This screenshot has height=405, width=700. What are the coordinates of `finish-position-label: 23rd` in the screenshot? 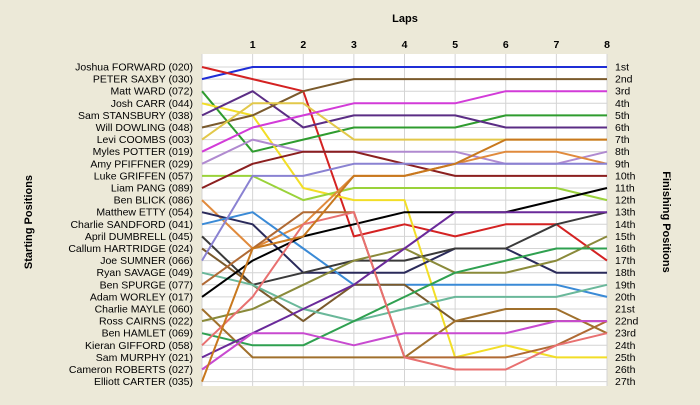 It's located at (625, 334).